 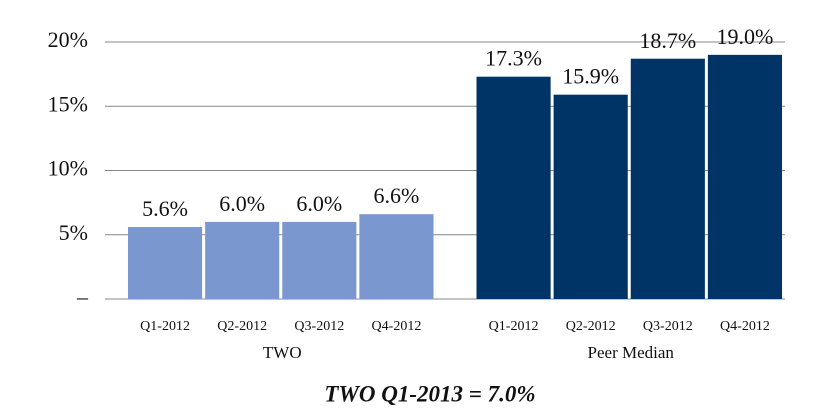 What do you see at coordinates (68, 168) in the screenshot?
I see `y-tick-label: 10%` at bounding box center [68, 168].